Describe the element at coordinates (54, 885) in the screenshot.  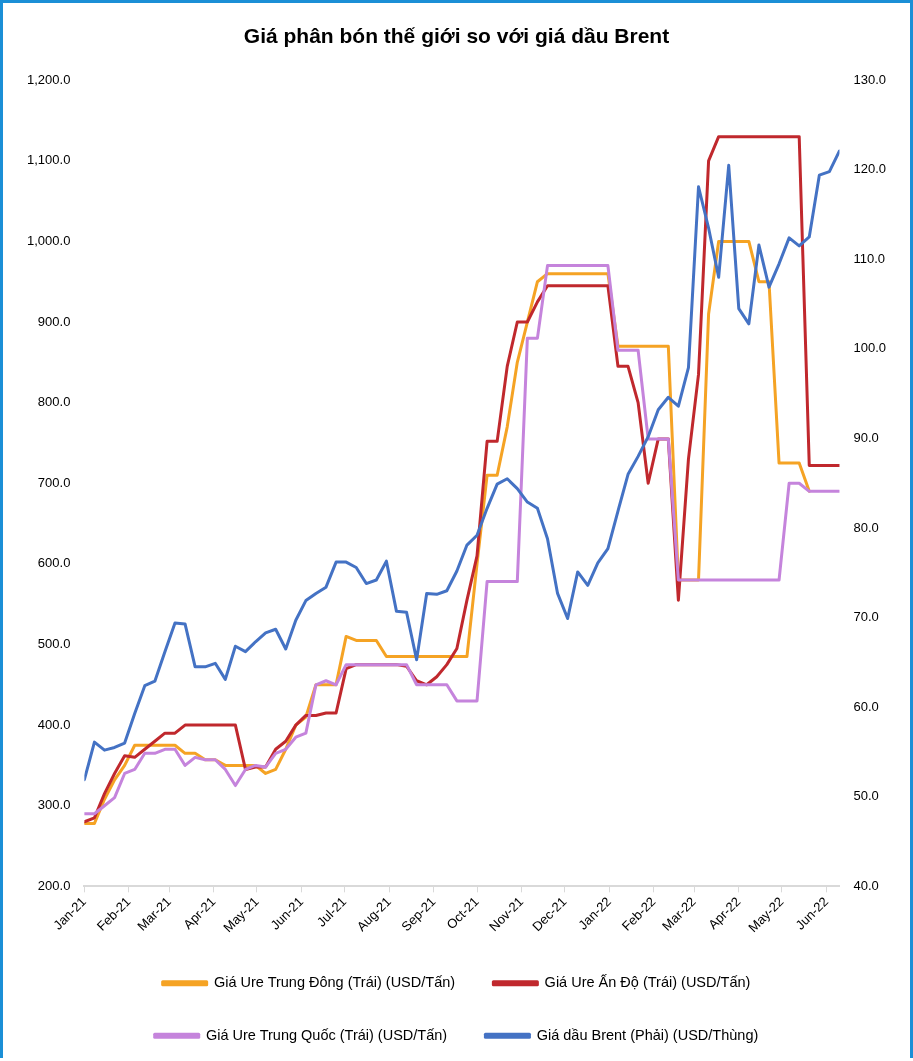
I see `y-tick-label: 200.0` at that location.